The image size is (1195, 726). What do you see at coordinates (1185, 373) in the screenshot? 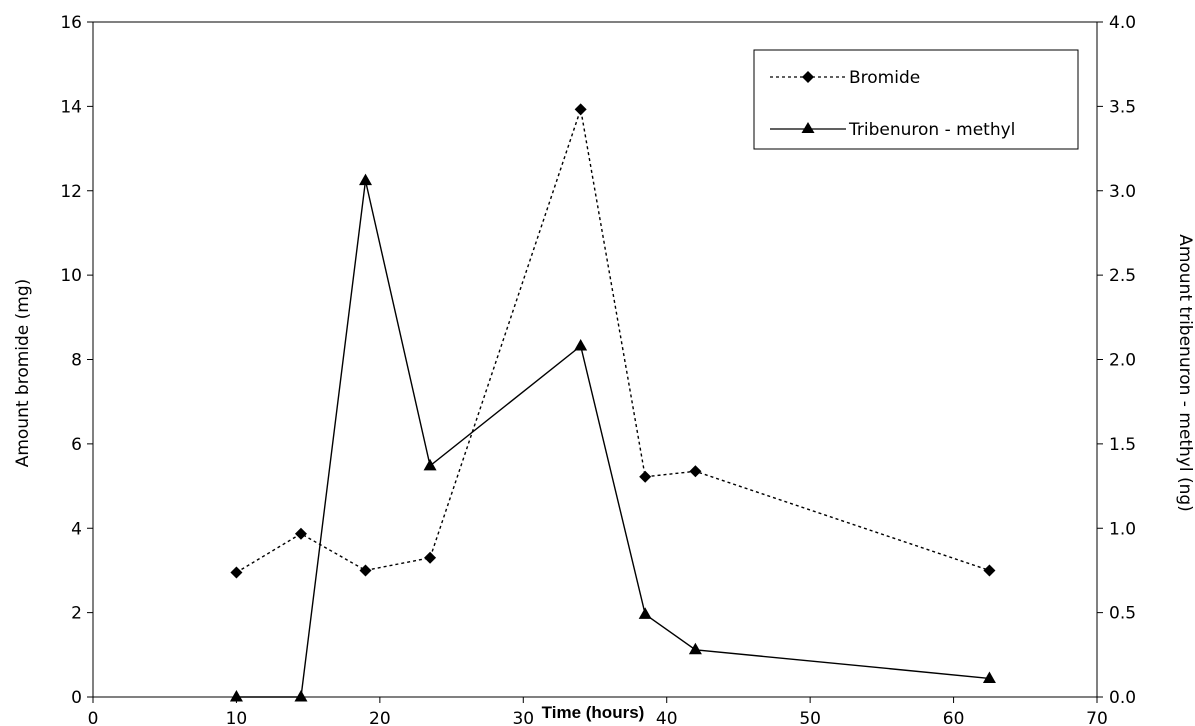
I see `y-axis-right-title: Amount tribenuron - methyl (ng)` at bounding box center [1185, 373].